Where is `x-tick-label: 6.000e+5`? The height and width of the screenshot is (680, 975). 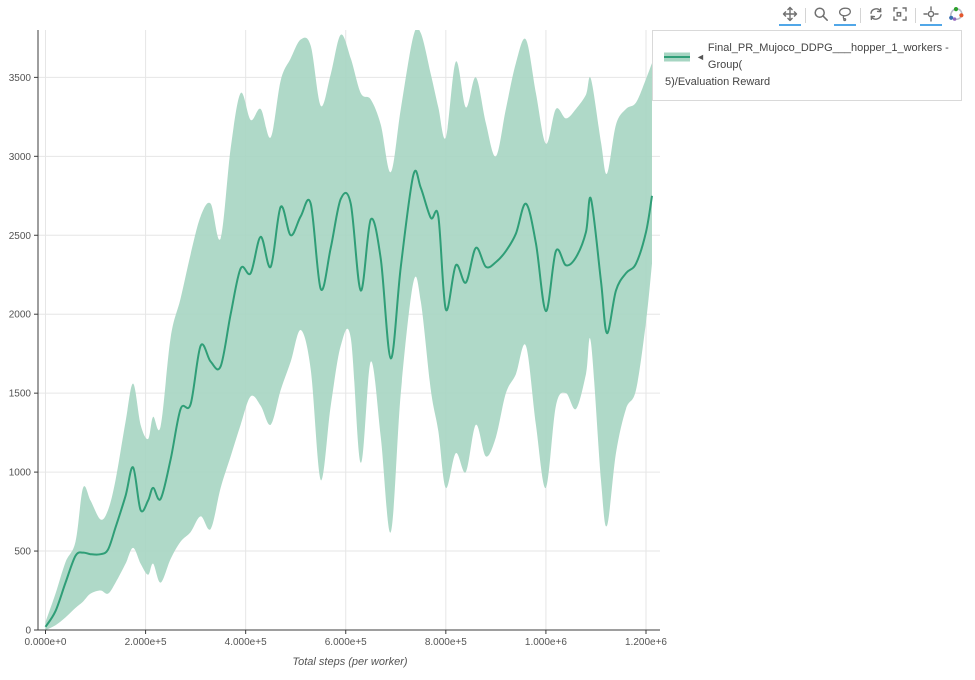 x-tick-label: 6.000e+5 is located at coordinates (346, 642).